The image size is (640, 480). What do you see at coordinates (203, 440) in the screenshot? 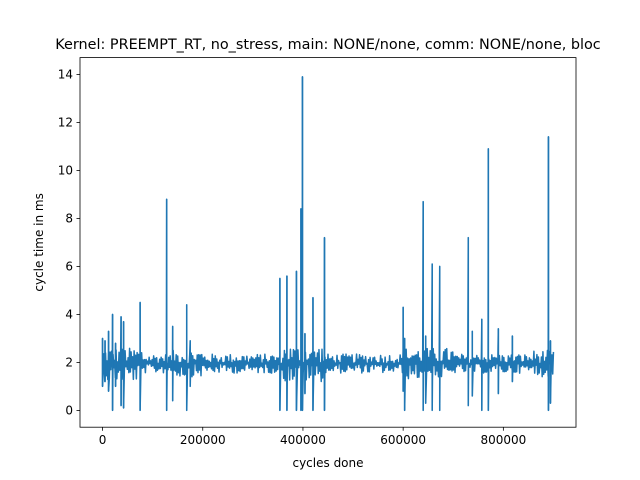
I see `x-tick-label: 200000` at bounding box center [203, 440].